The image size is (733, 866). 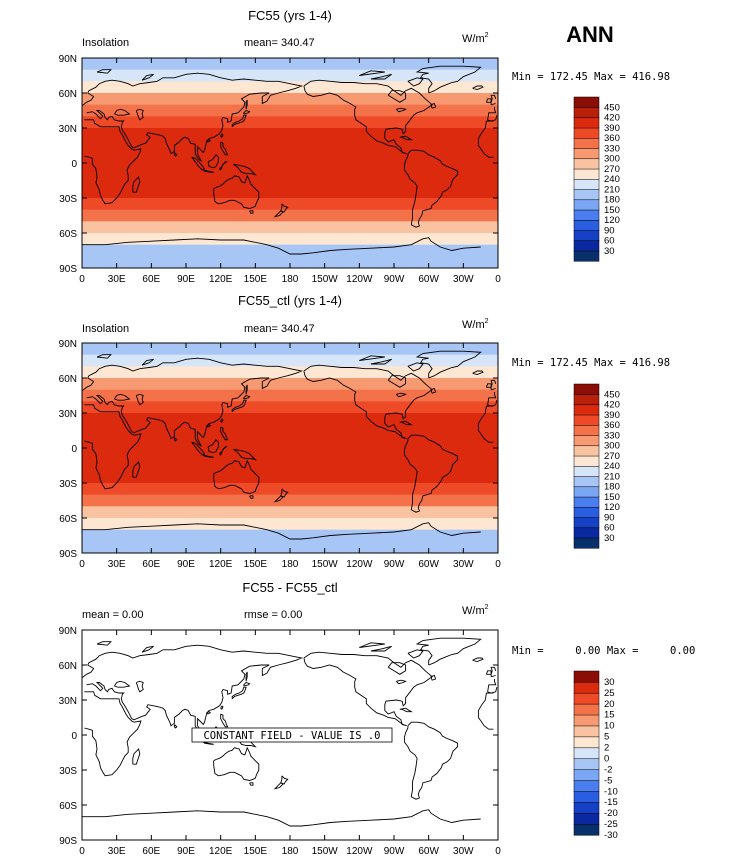 I want to click on colorbar-label: -30, so click(x=611, y=835).